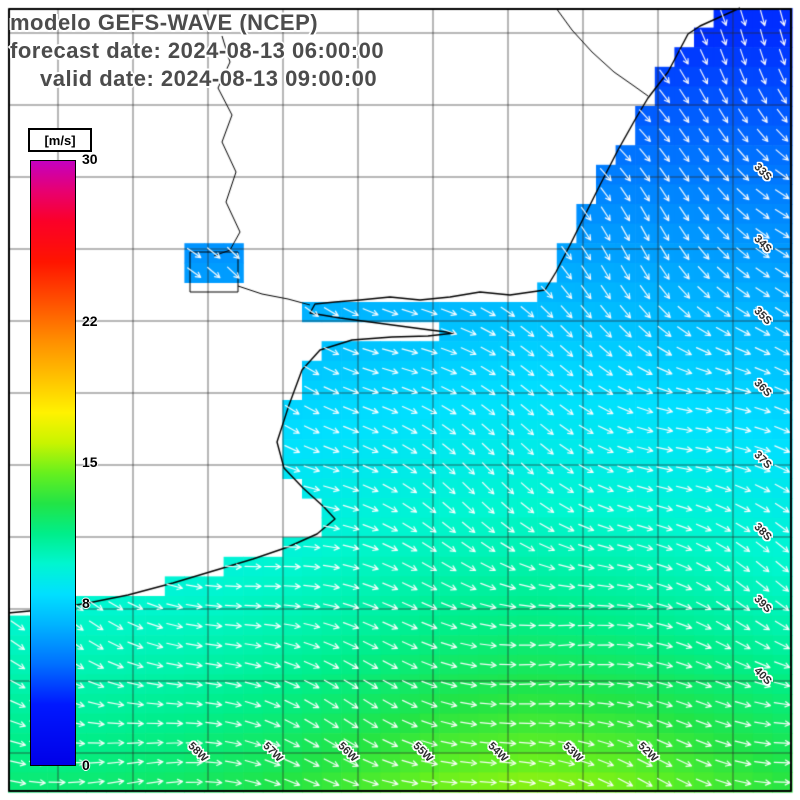 This screenshot has width=800, height=800. Describe the element at coordinates (60, 140) in the screenshot. I see `colorbar-unit-label: [m/s]` at that location.